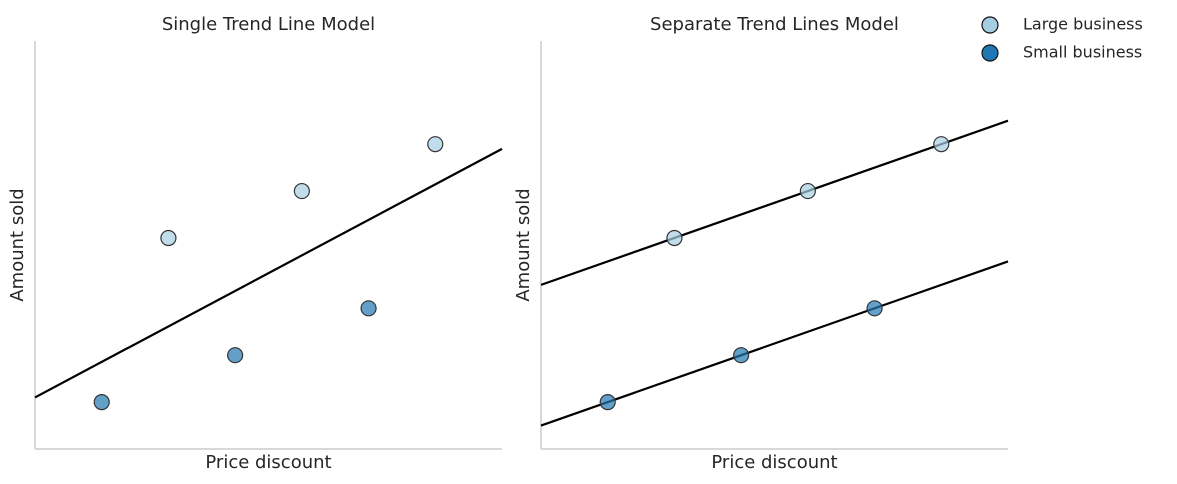  I want to click on legend-label: Small business, so click(1082, 52).